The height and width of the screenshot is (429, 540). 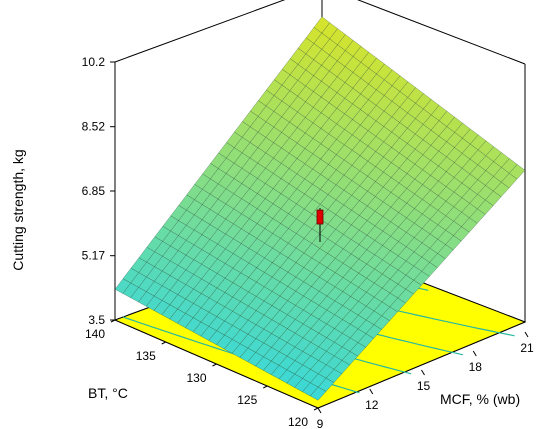 I want to click on mcf-axis-title: MCF, % (wb), so click(x=480, y=399).